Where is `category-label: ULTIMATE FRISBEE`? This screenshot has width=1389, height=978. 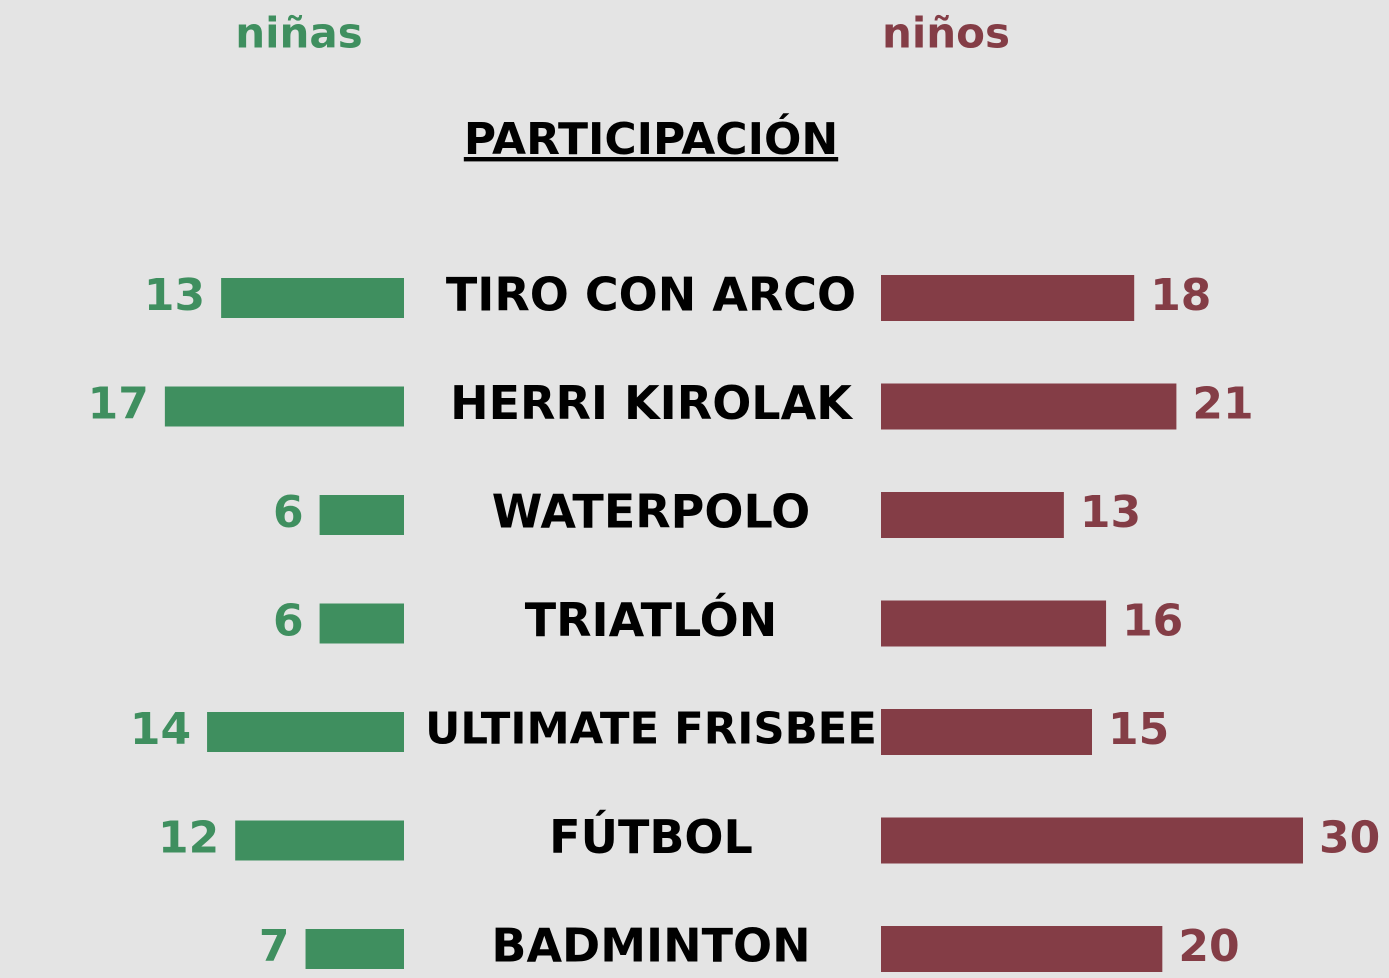
category-label: ULTIMATE FRISBEE is located at coordinates (651, 730).